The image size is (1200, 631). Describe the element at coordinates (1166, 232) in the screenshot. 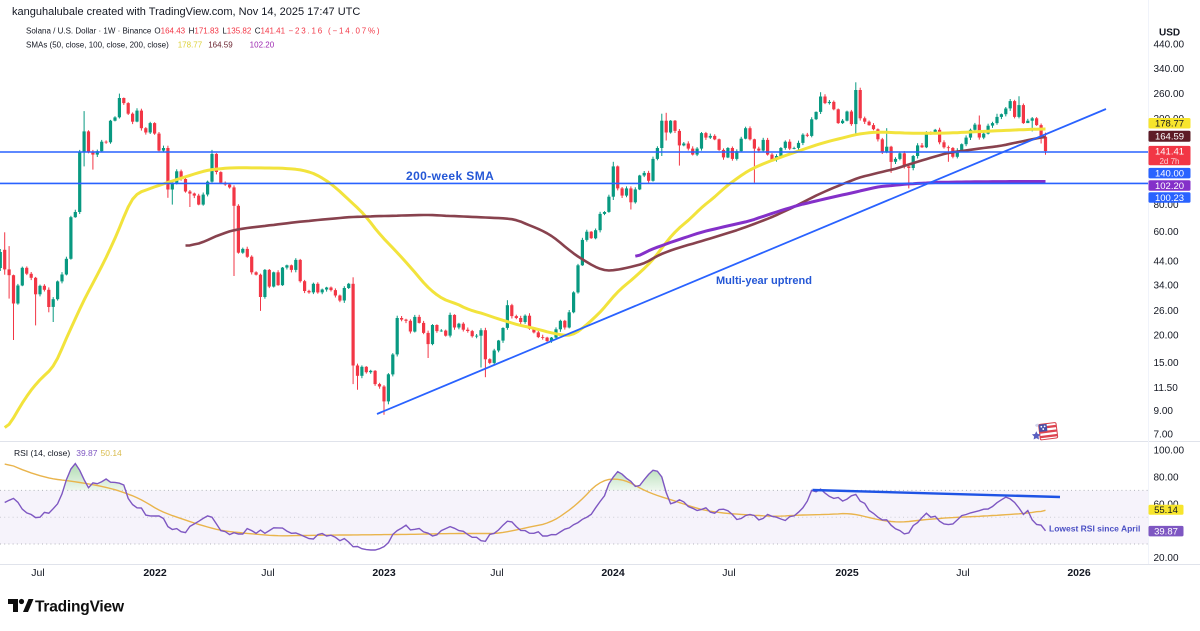

I see `svg-text: 60.00` at that location.